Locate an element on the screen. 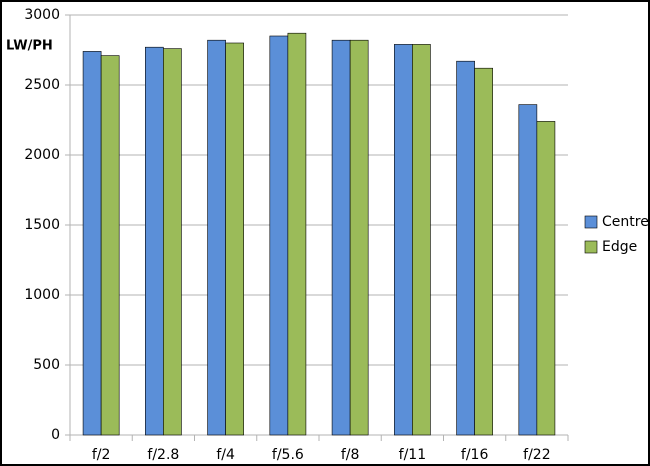  y-tick-label: 3000 is located at coordinates (42, 15).